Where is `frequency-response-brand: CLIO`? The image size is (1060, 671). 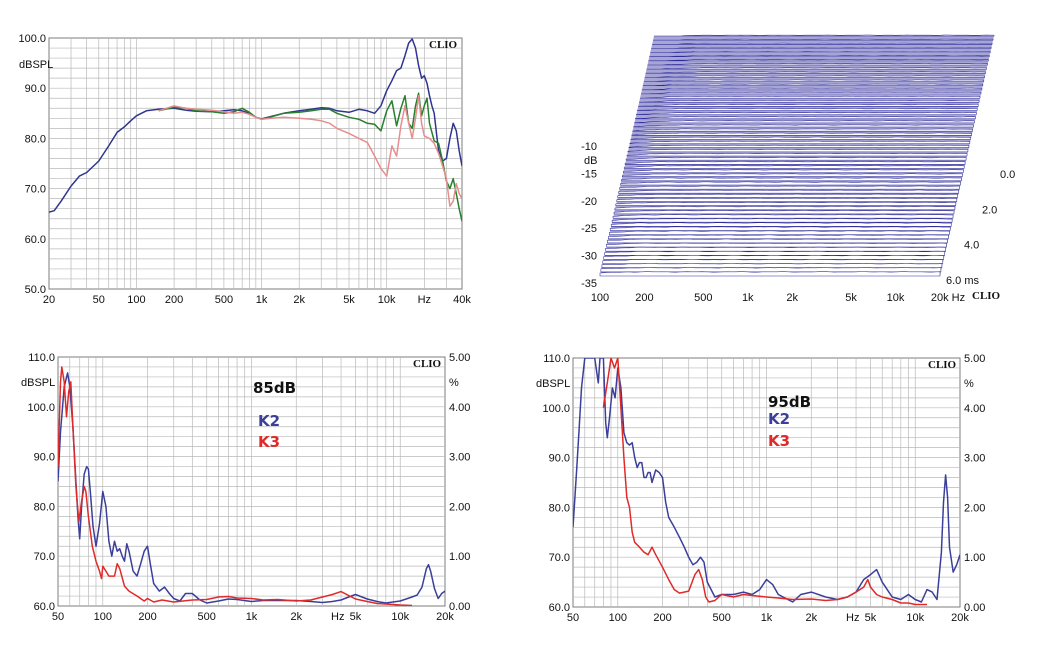 frequency-response-brand: CLIO is located at coordinates (443, 45).